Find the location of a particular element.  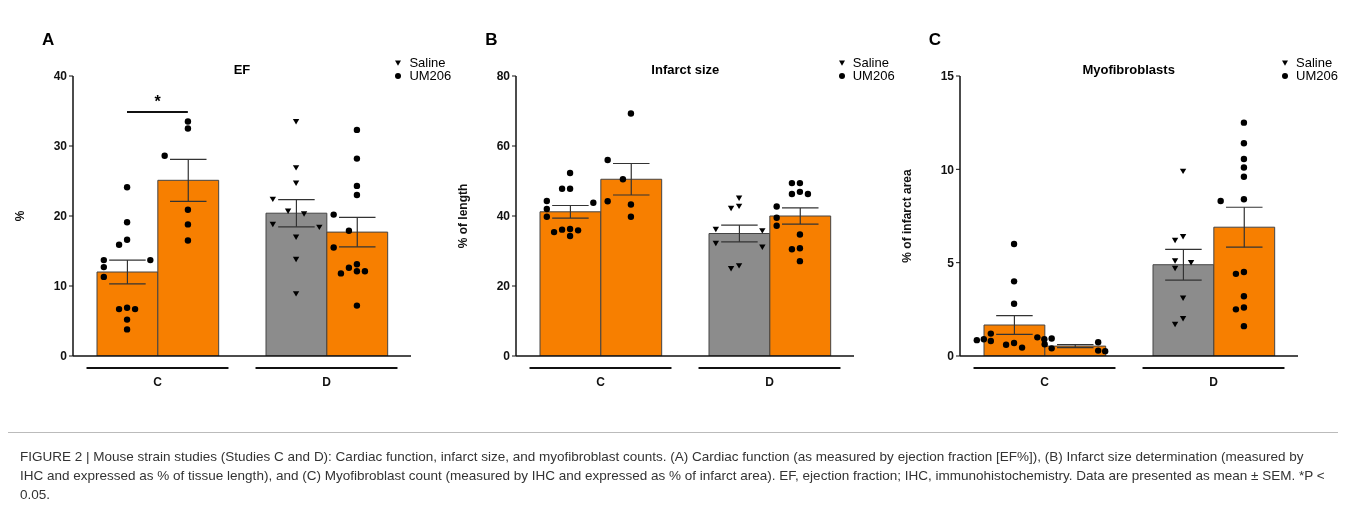

chart-title: Infarct size is located at coordinates (685, 69).